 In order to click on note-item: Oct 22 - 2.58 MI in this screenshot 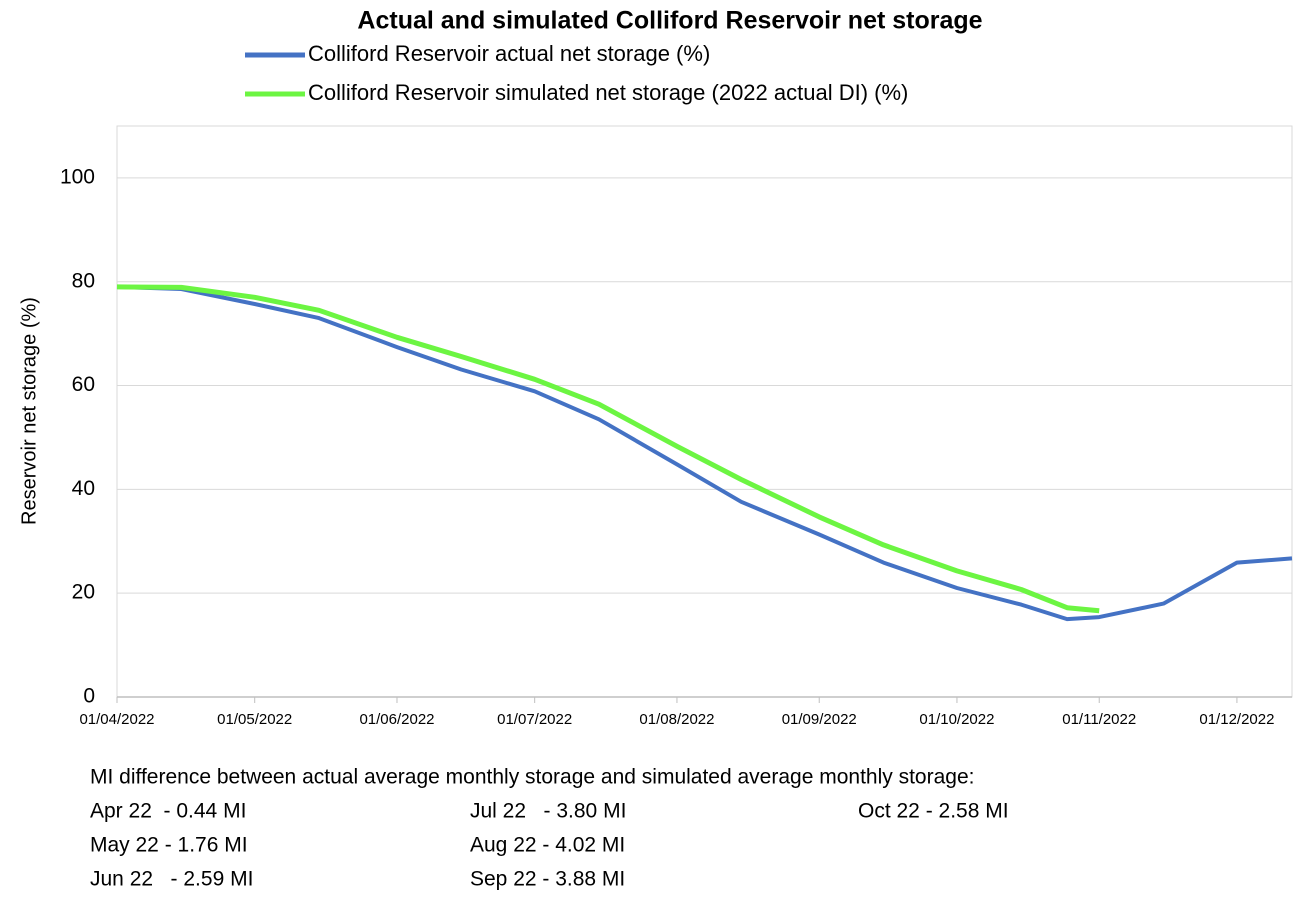, I will do `click(933, 811)`.